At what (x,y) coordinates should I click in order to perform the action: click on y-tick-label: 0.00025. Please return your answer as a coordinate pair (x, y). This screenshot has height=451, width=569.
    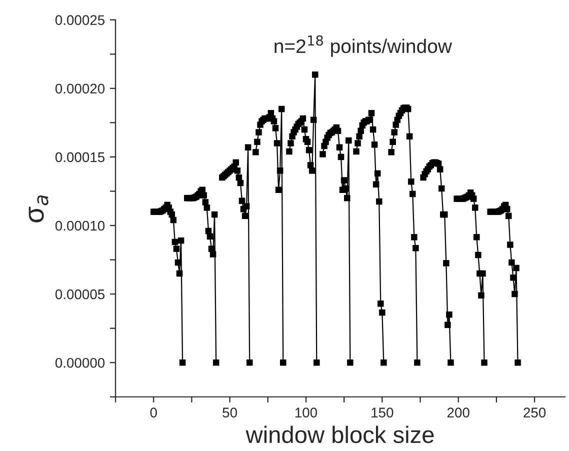
    Looking at the image, I should click on (80, 20).